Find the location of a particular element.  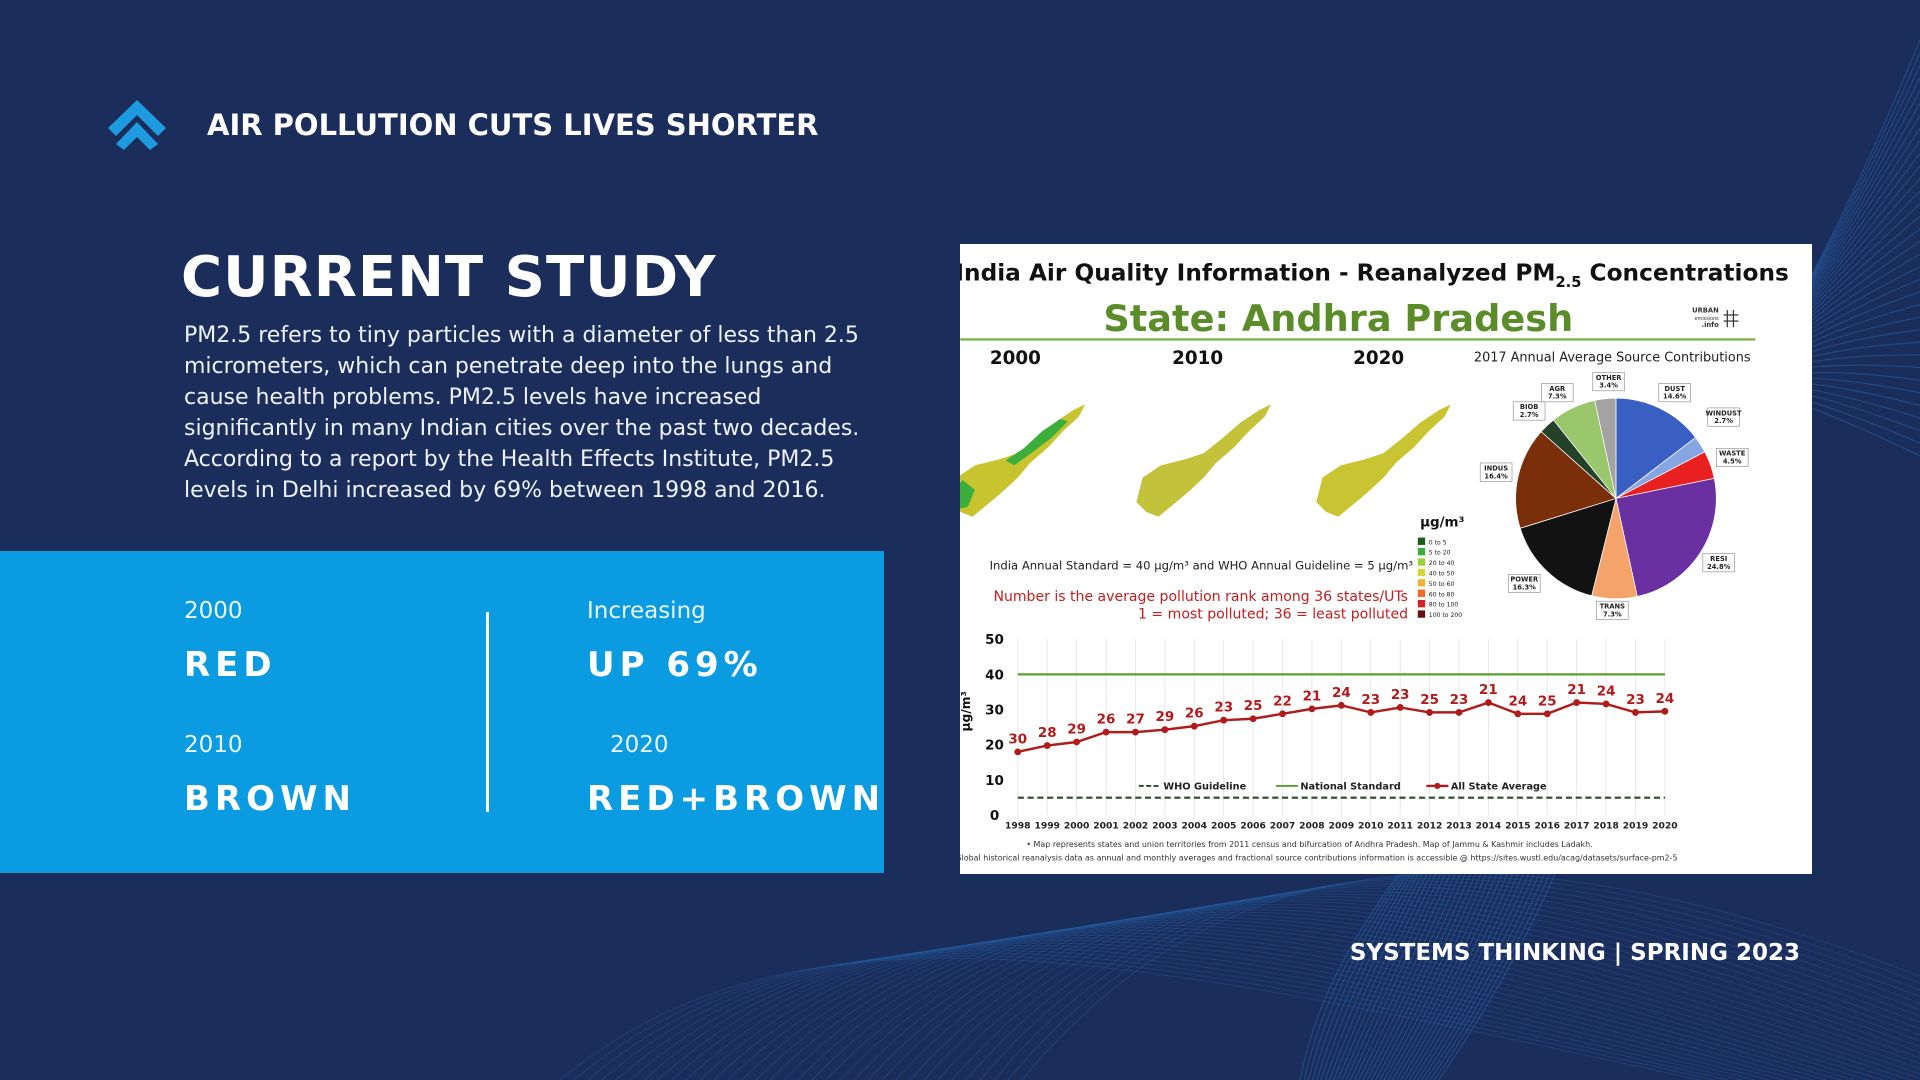

x-tick-label: 1999 is located at coordinates (1046, 826).